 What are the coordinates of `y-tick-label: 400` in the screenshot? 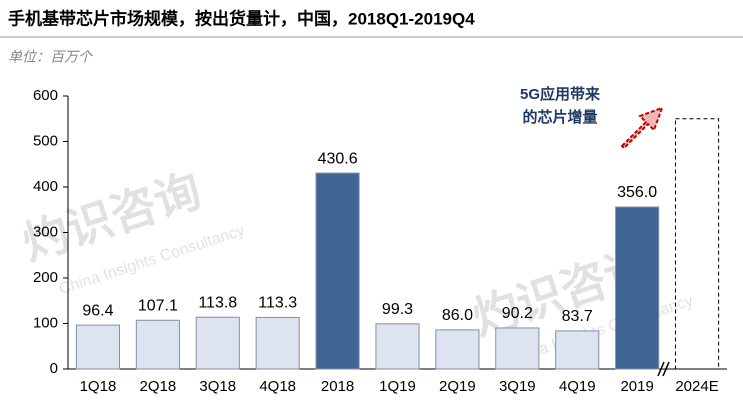 It's located at (45, 186).